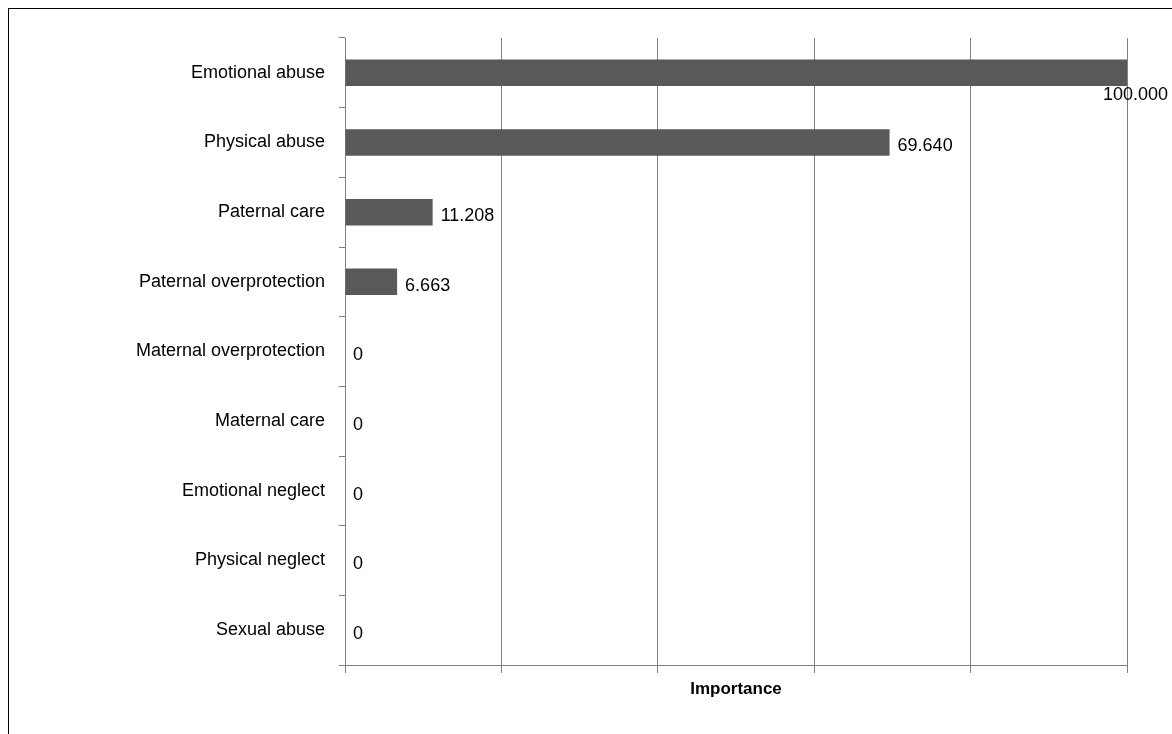 Image resolution: width=1172 pixels, height=734 pixels. Describe the element at coordinates (269, 420) in the screenshot. I see `y-tick-label: Maternal care` at that location.